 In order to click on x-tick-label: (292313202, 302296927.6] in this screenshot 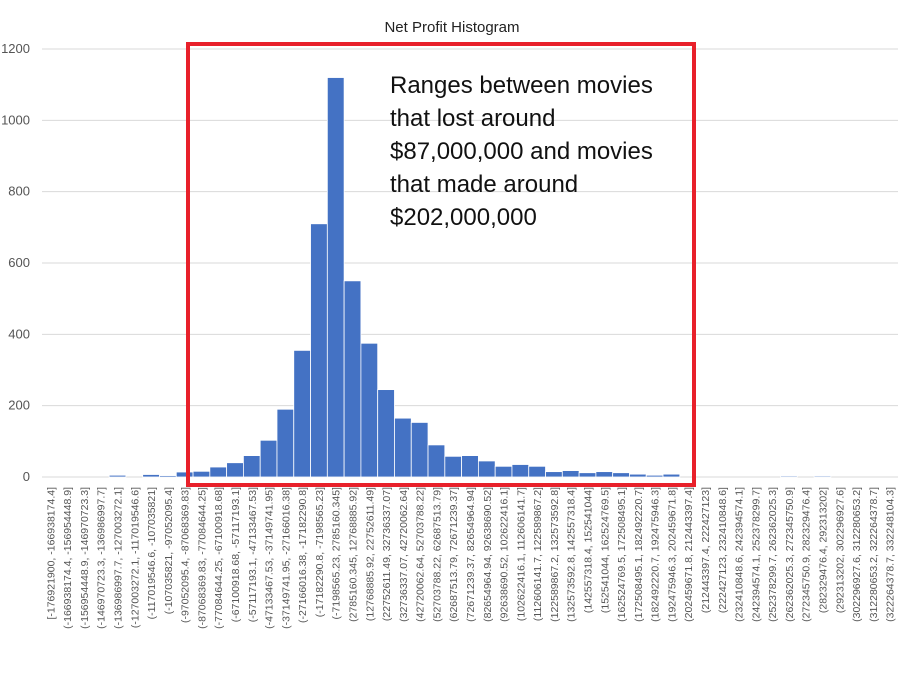, I will do `click(840, 550)`.